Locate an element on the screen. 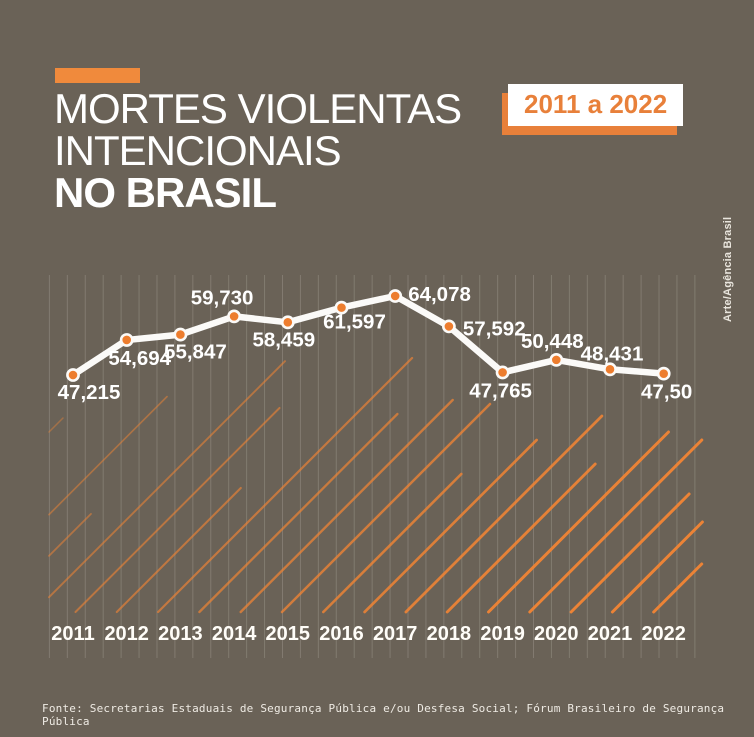 This screenshot has height=737, width=754. data-point-label: 48,431 is located at coordinates (612, 353).